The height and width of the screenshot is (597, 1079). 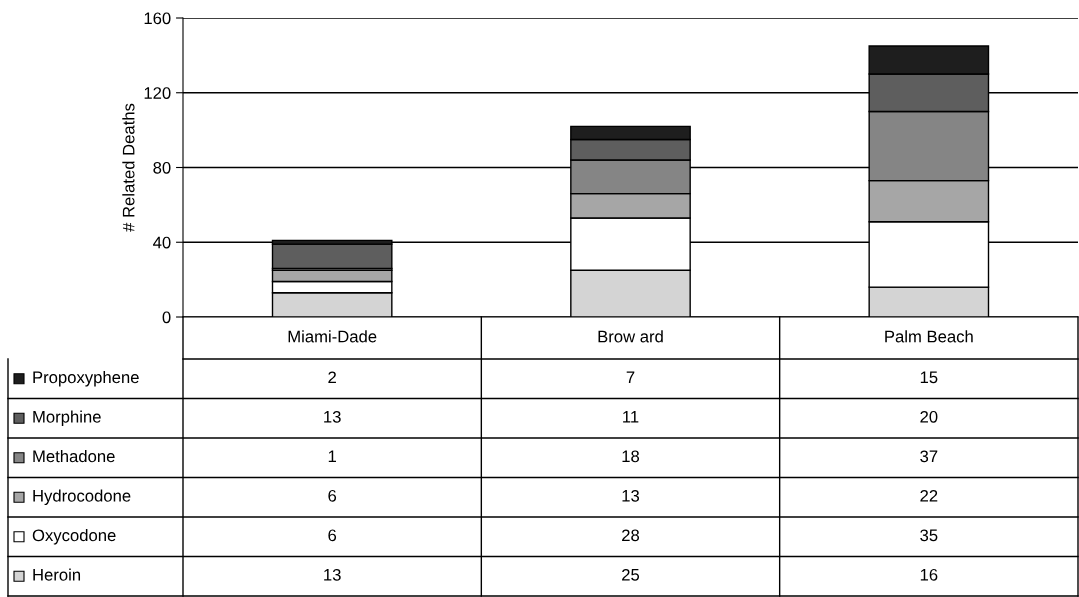 I want to click on legend-label: Oxycodone, so click(x=74, y=536).